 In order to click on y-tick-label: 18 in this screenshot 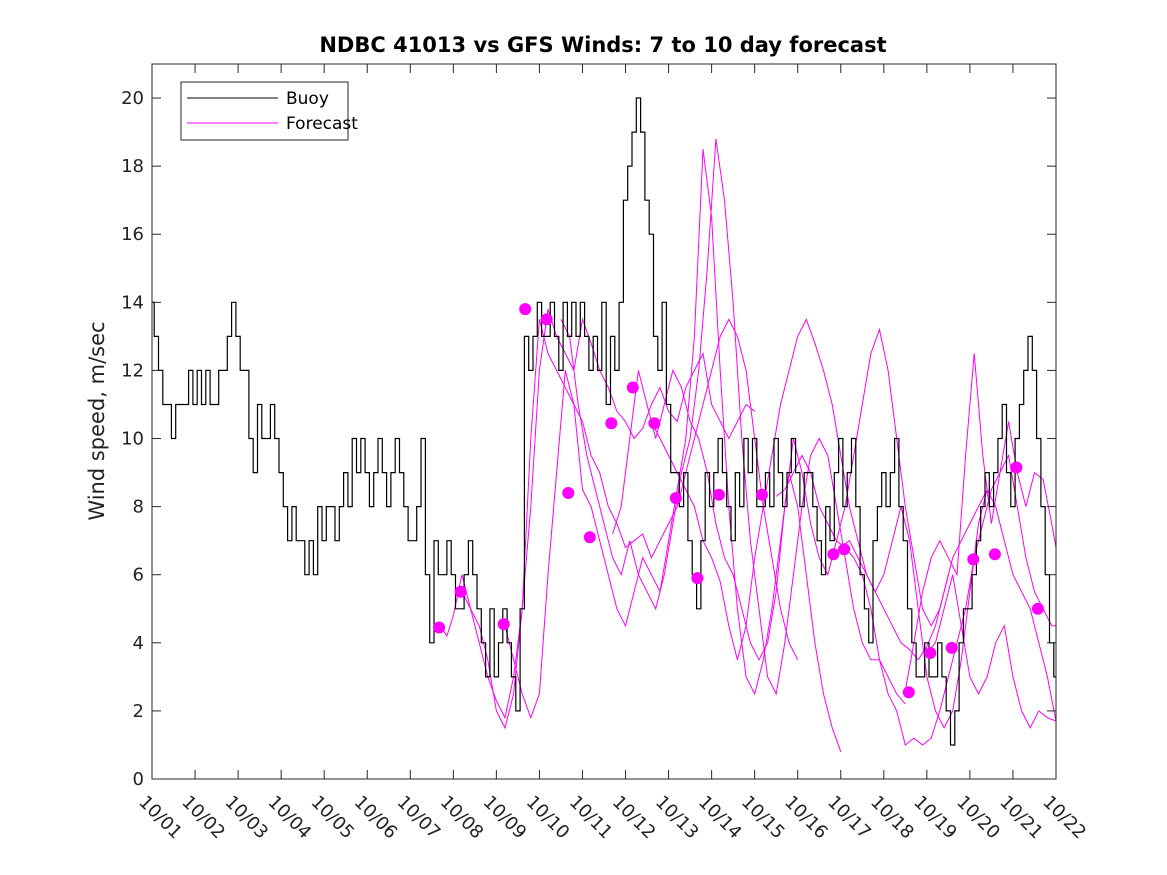, I will do `click(132, 166)`.